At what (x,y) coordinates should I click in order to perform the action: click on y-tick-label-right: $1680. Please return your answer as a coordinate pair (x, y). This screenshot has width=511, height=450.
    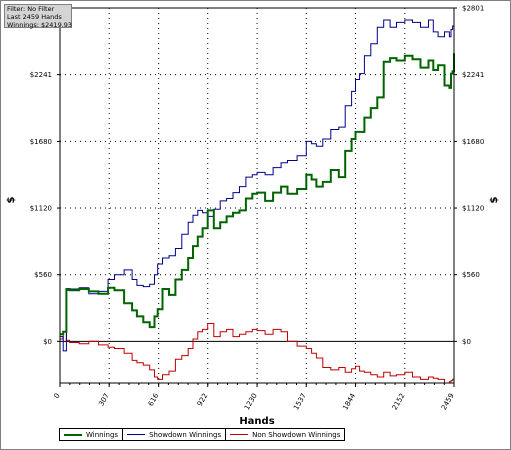
    Looking at the image, I should click on (473, 142).